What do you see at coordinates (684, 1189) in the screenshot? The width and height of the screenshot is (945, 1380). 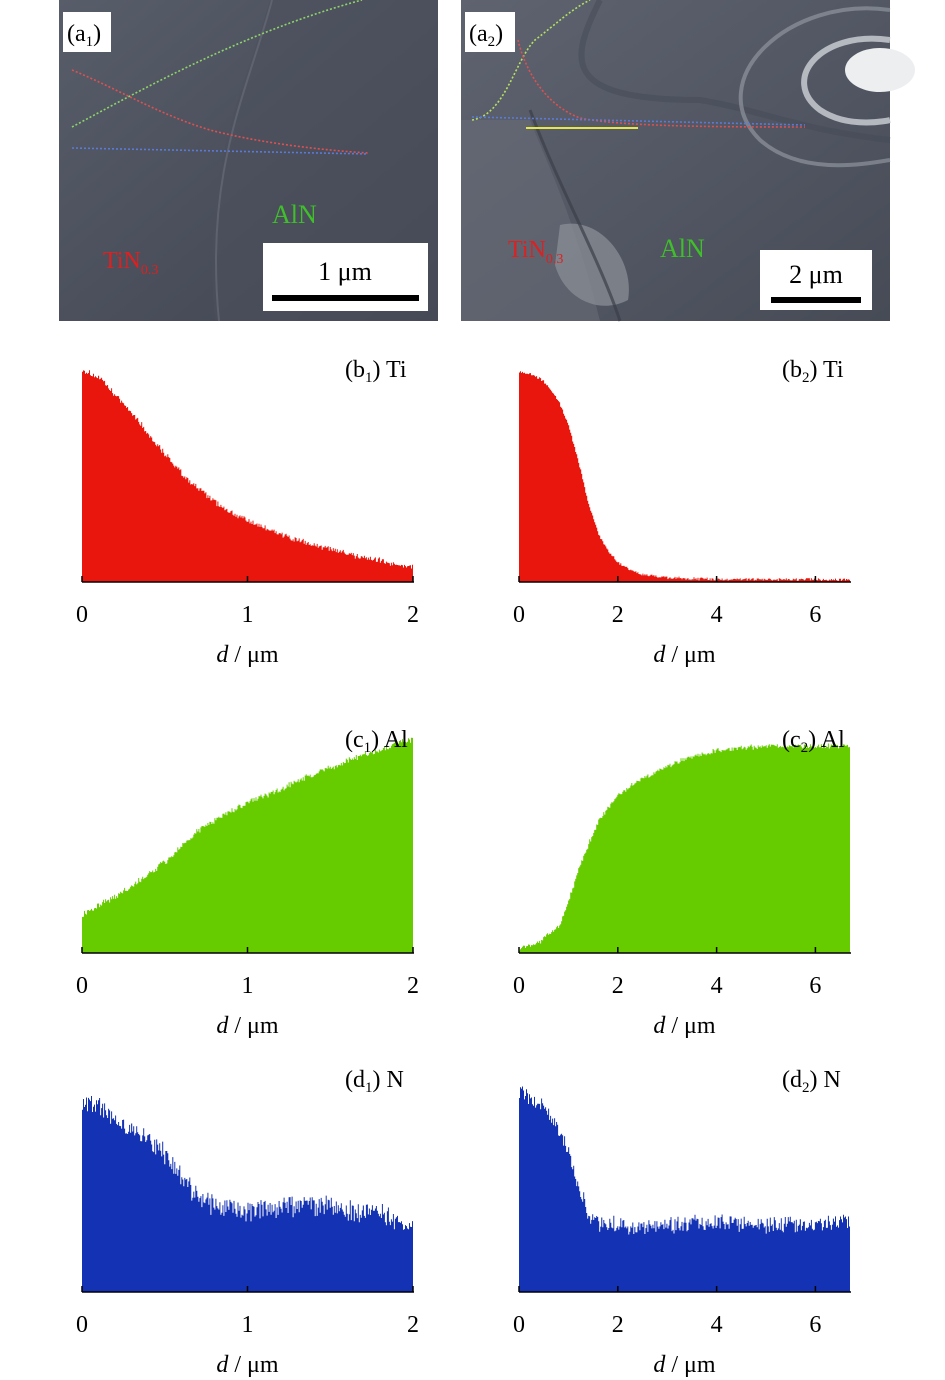 I see `profile-area-d2` at bounding box center [684, 1189].